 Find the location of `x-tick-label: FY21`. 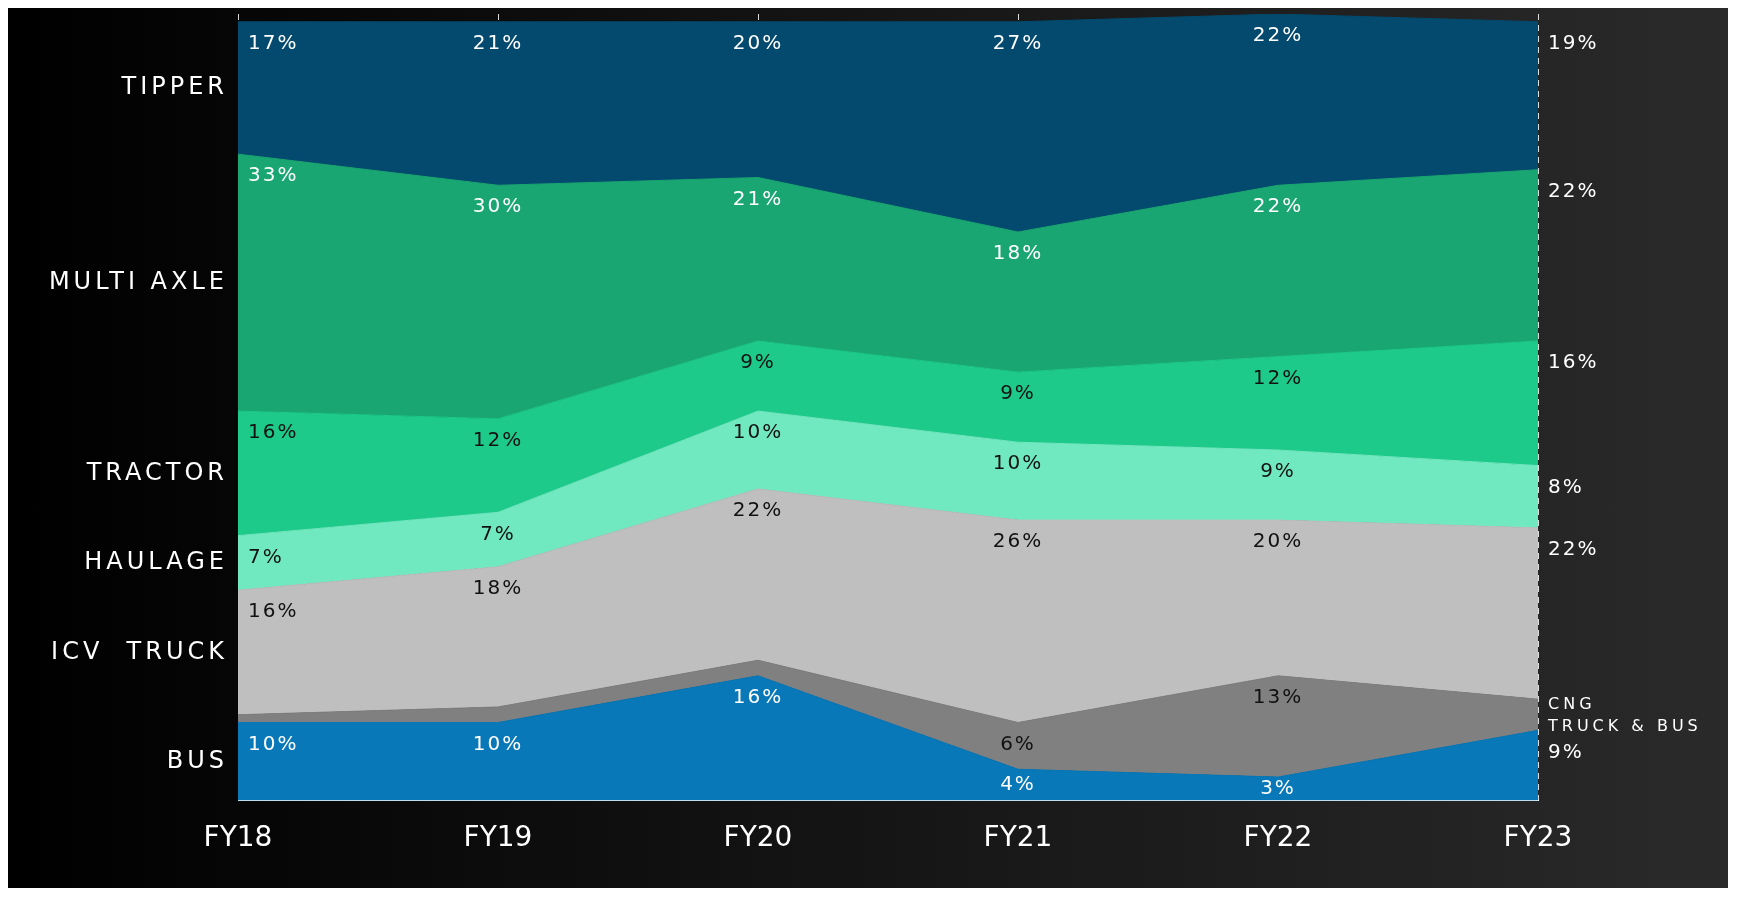

x-tick-label: FY21 is located at coordinates (1018, 837).